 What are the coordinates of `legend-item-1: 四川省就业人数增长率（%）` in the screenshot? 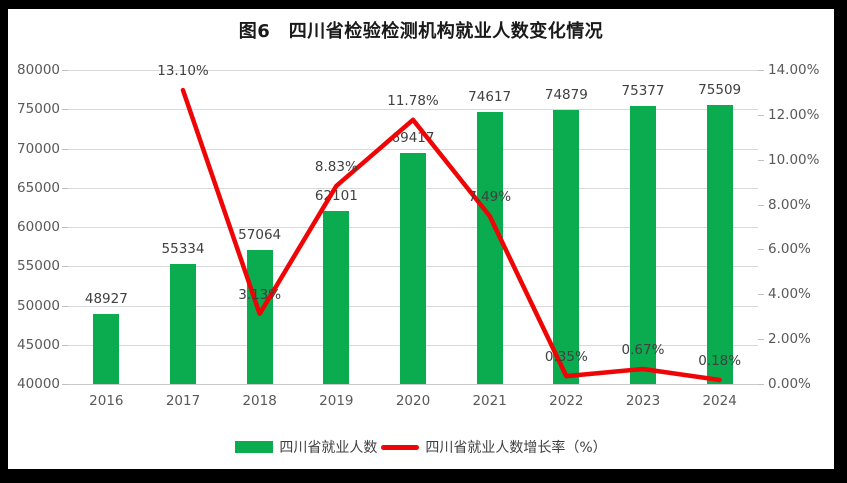 It's located at (494, 447).